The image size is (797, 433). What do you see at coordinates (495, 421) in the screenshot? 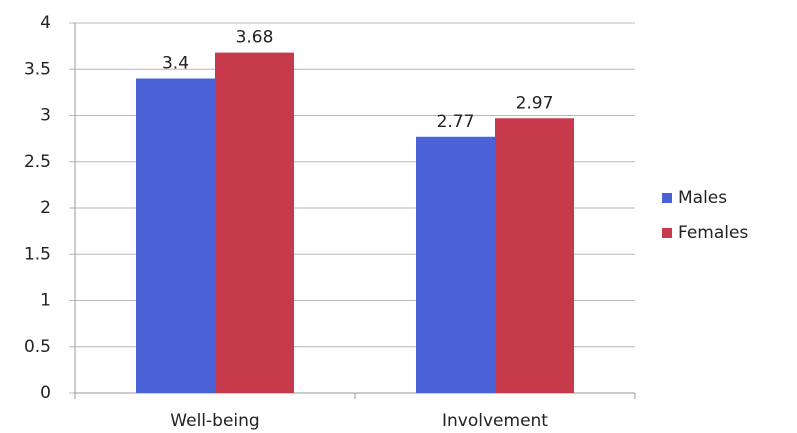
I see `x-tick-label: Involvement` at bounding box center [495, 421].